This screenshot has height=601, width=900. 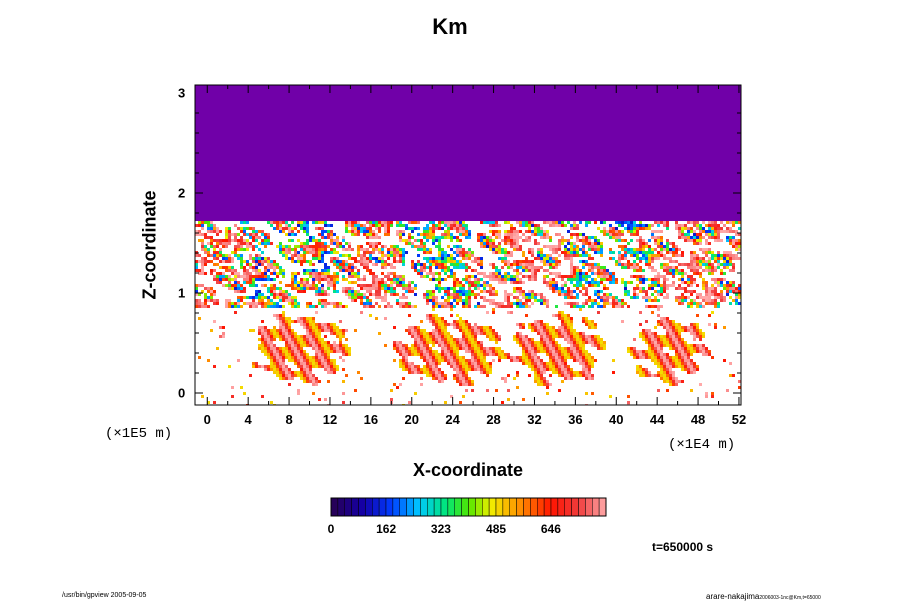 I want to click on x-tick-label: 20, so click(x=412, y=419).